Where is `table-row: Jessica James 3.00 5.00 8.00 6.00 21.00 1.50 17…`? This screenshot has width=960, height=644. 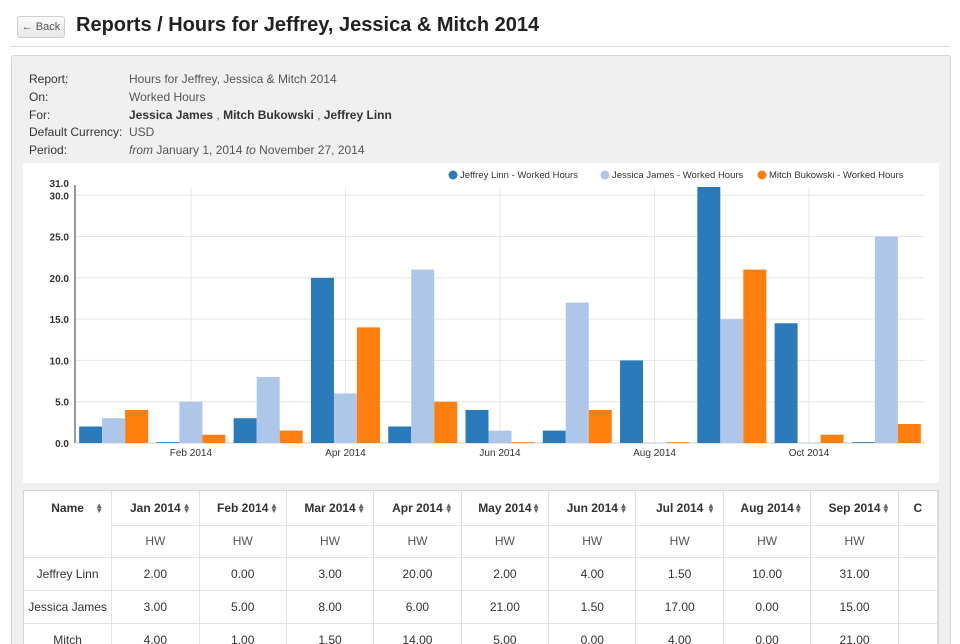 table-row: Jessica James 3.00 5.00 8.00 6.00 21.00 1.50 17… is located at coordinates (481, 607).